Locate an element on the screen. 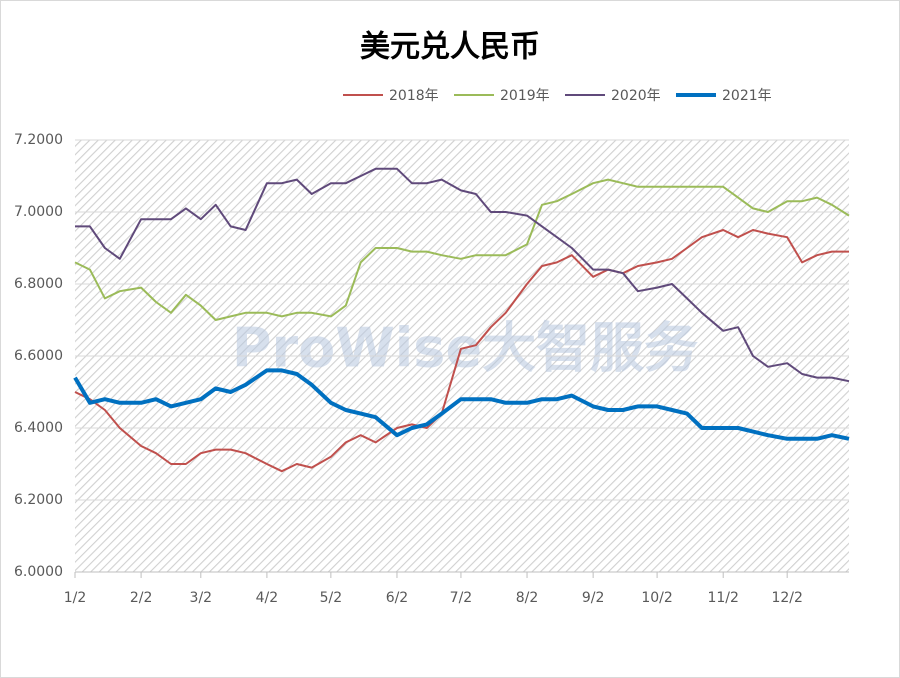 The image size is (900, 678). y-tick-label: 6.6000 is located at coordinates (38, 356).